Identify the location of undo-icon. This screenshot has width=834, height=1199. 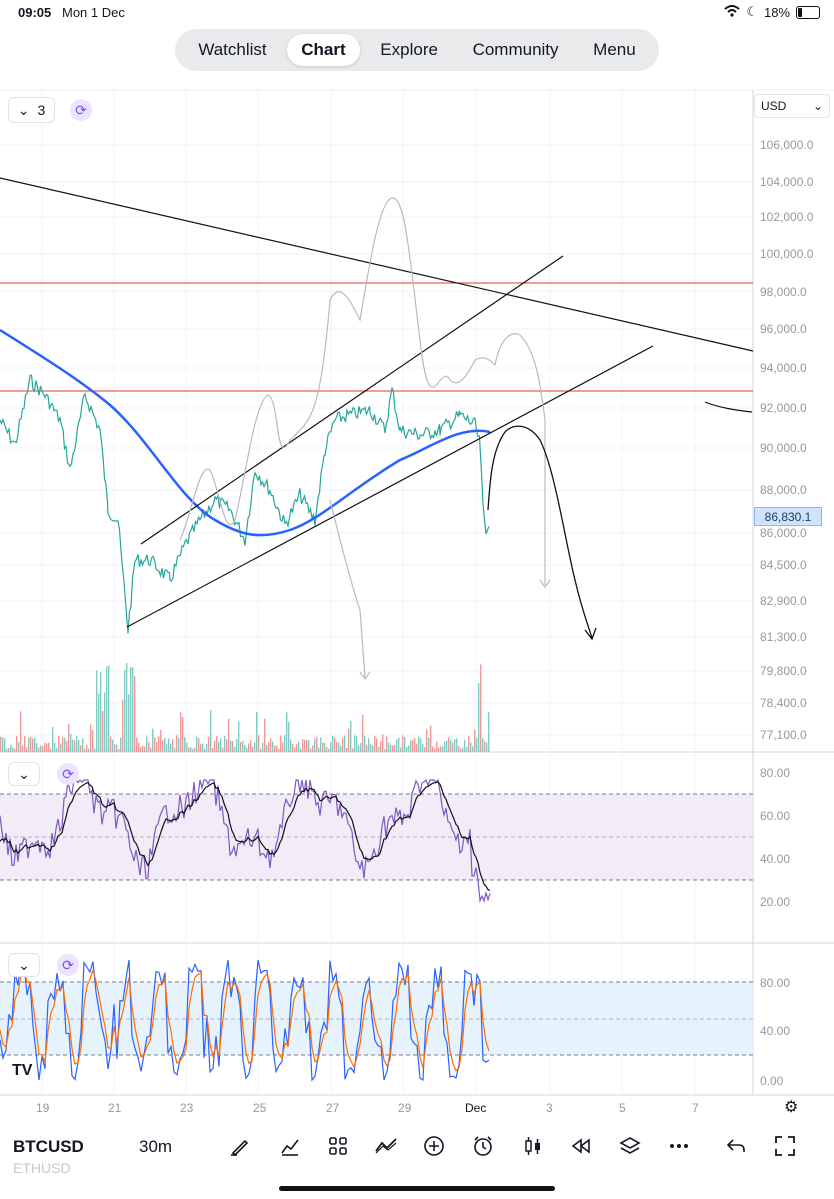
(736, 1146).